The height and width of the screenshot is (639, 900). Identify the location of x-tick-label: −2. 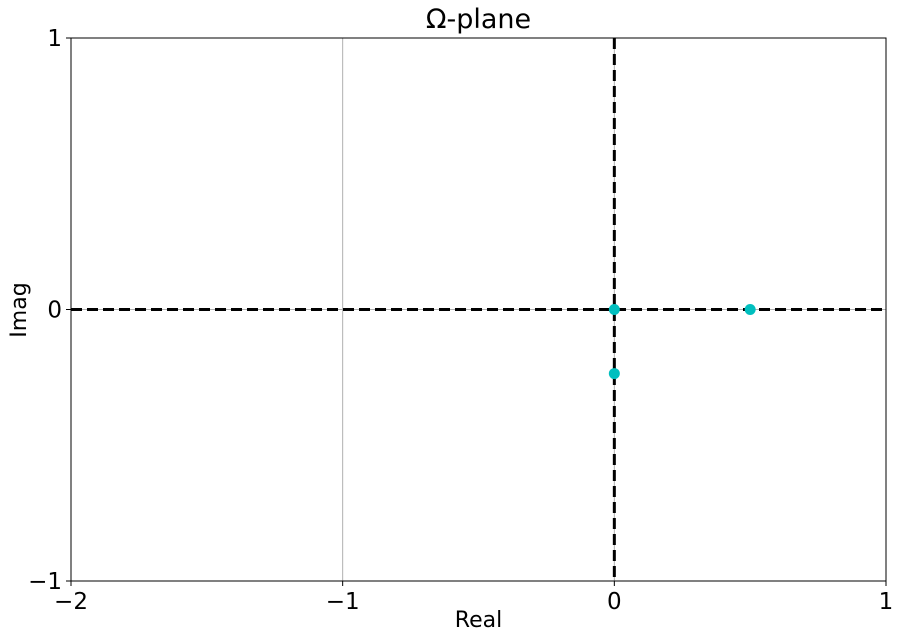
(71, 602).